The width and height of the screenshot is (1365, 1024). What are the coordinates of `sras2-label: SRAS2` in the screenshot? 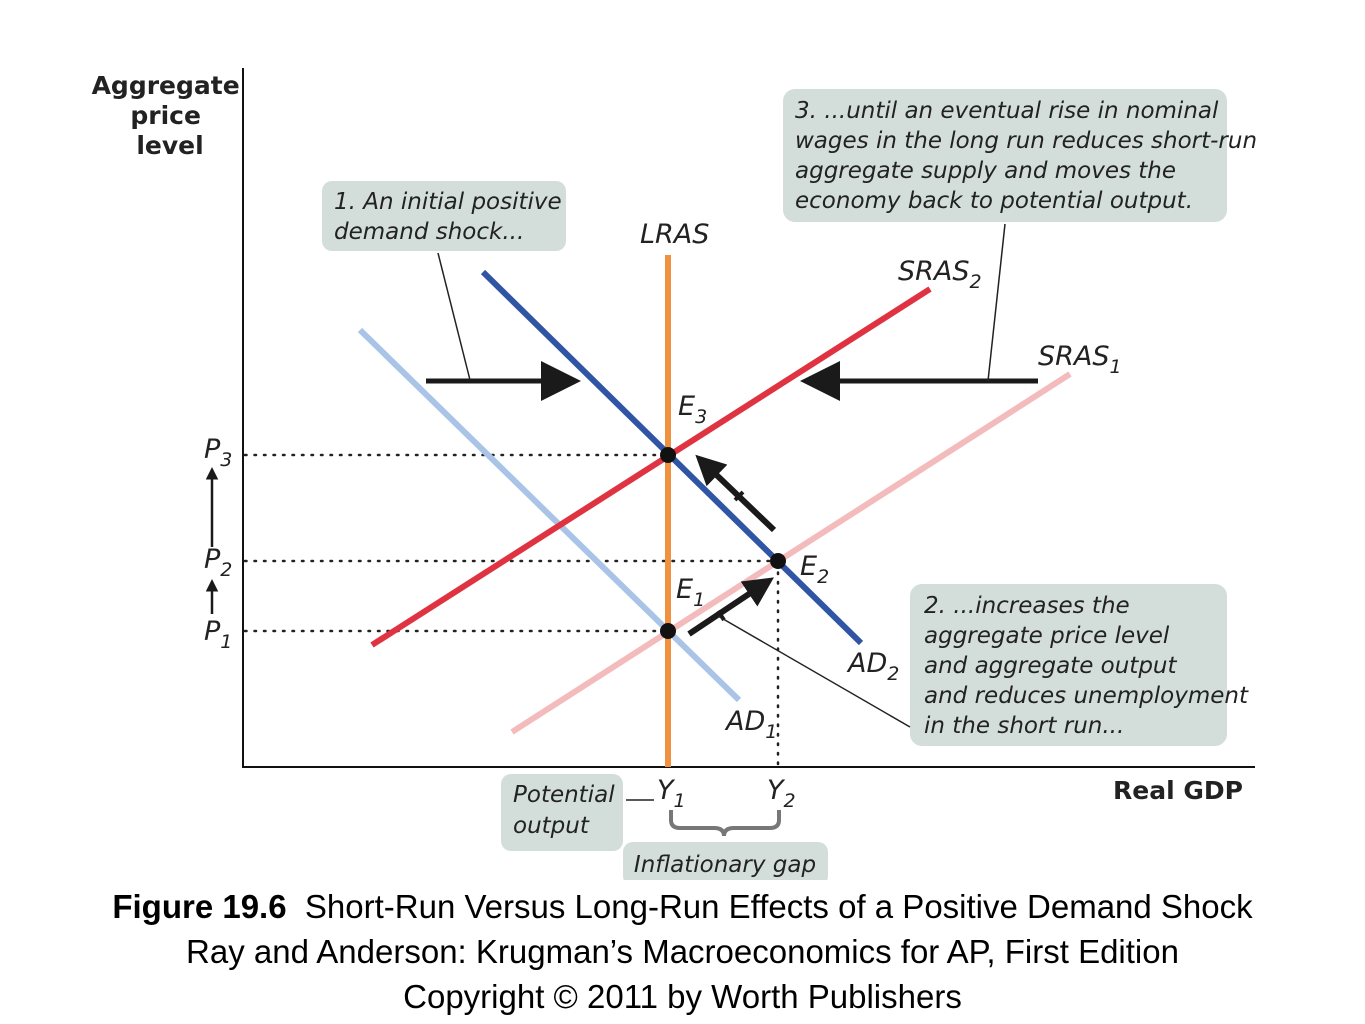 It's located at (940, 274).